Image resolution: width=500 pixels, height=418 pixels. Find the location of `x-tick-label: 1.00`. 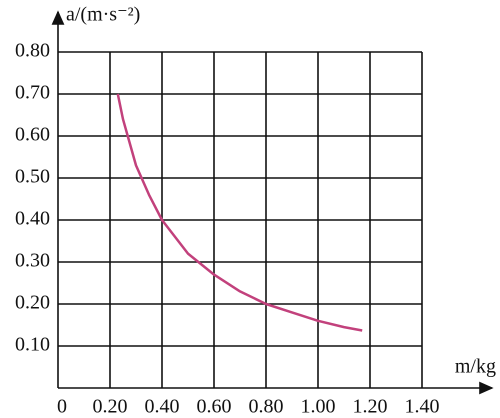

x-tick-label: 1.00 is located at coordinates (318, 407).